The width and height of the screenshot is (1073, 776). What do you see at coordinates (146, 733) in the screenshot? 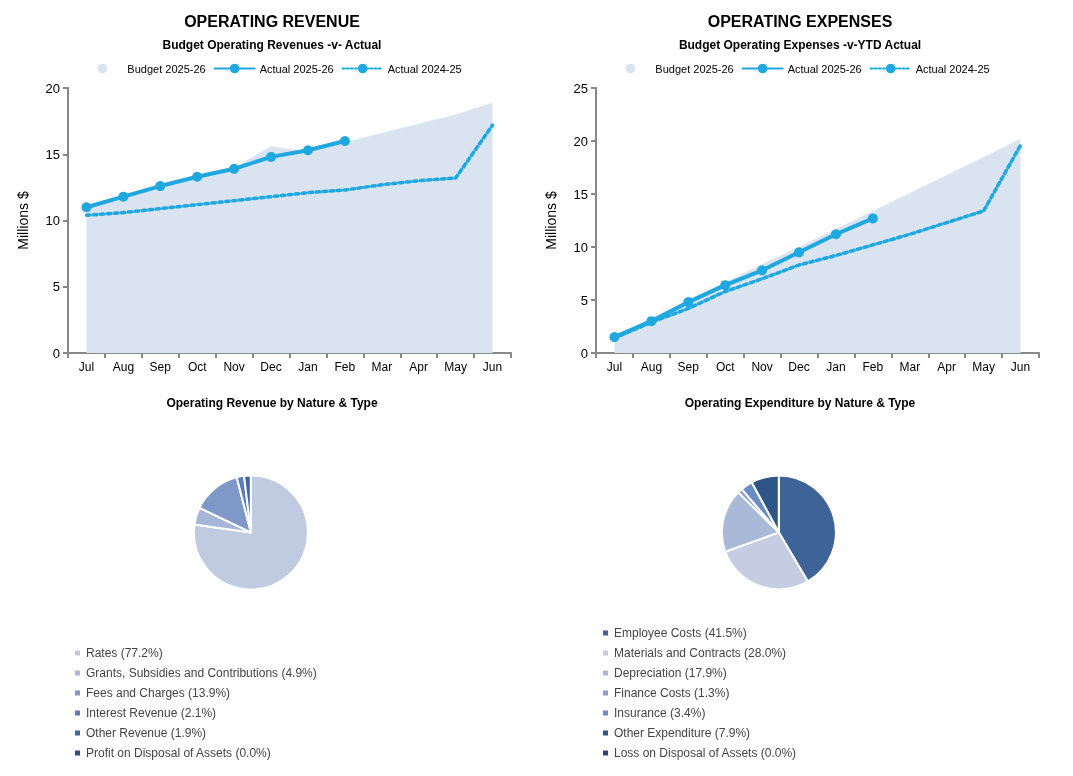
I see `legend-label: Other Revenue (1.9%)` at bounding box center [146, 733].